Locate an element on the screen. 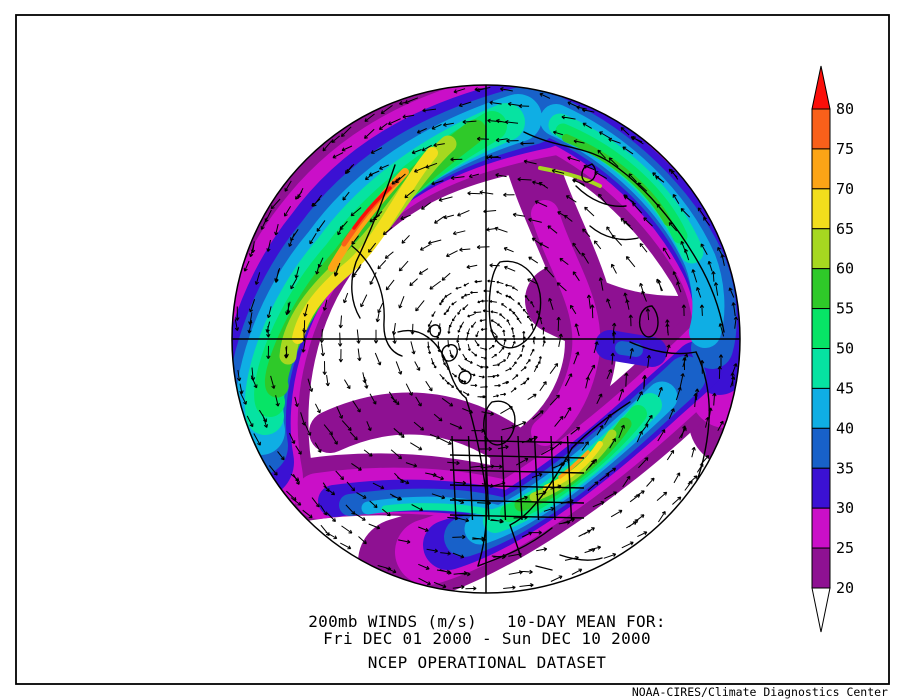 This screenshot has height=699, width=904. attribution: NOAA-CIRES/Climate Diagnostics Center is located at coordinates (759, 692).